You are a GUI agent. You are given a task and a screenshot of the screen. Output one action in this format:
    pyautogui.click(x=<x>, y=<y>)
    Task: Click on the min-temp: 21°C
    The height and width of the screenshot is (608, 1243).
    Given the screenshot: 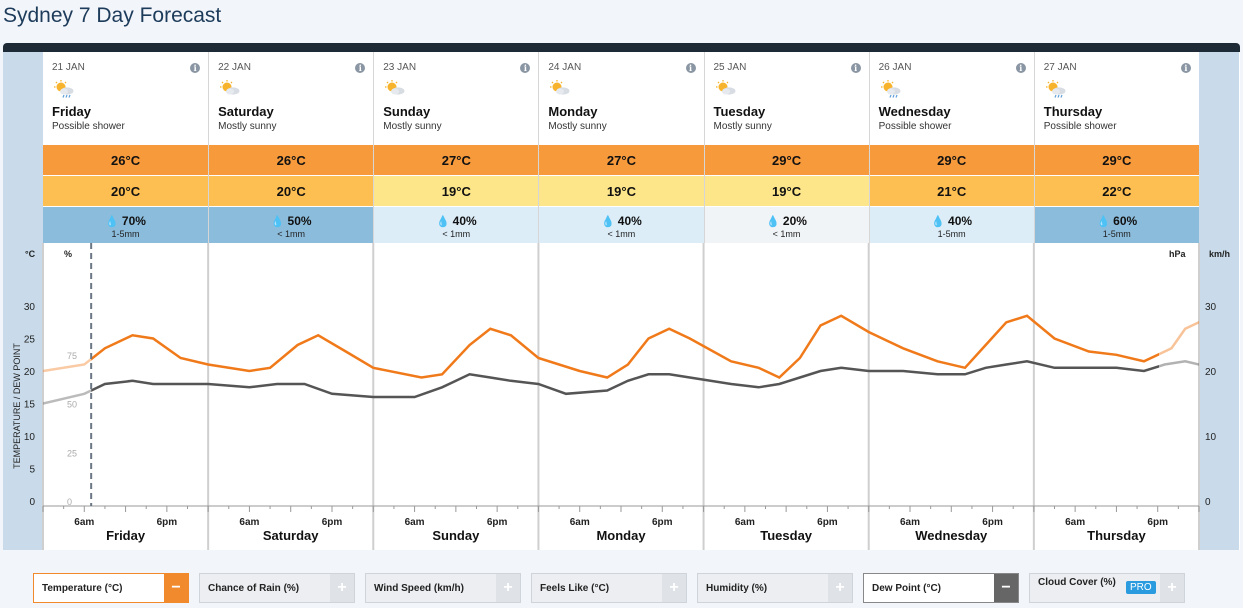 What is the action you would take?
    pyautogui.click(x=951, y=190)
    